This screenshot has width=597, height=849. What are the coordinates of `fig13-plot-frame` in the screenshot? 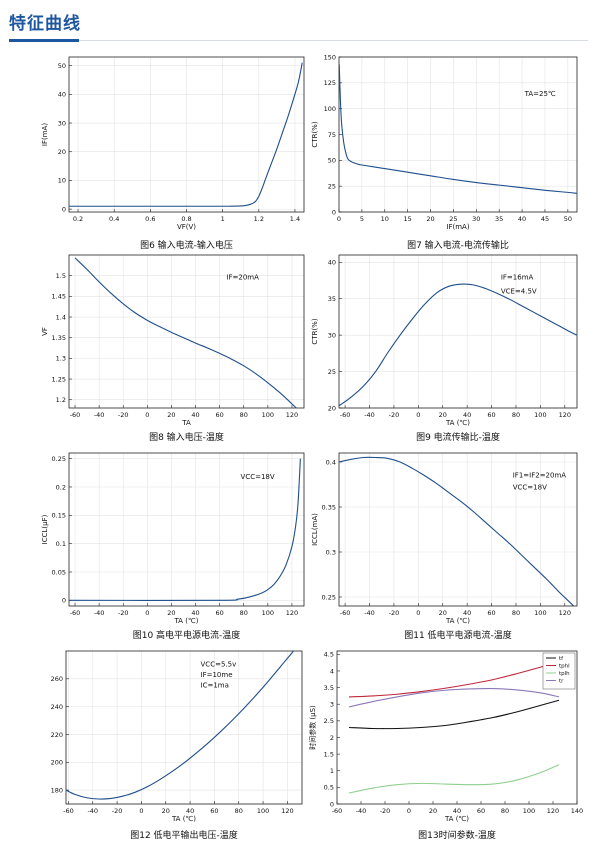 It's located at (457, 727).